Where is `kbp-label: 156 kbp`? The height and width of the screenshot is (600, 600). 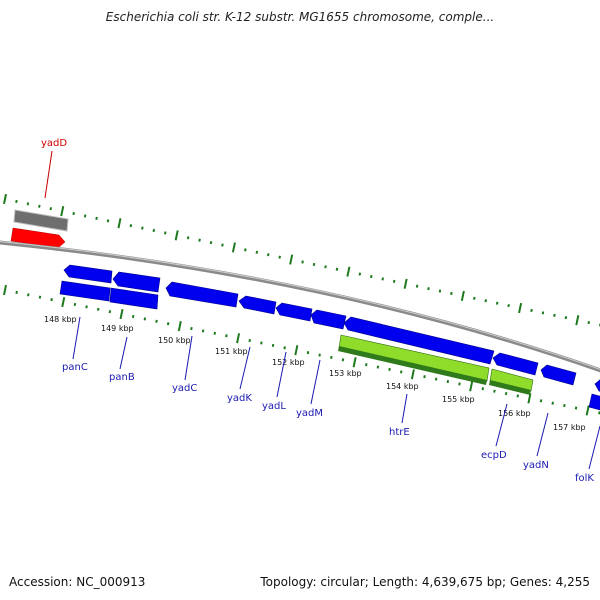
kbp-label: 156 kbp is located at coordinates (514, 413).